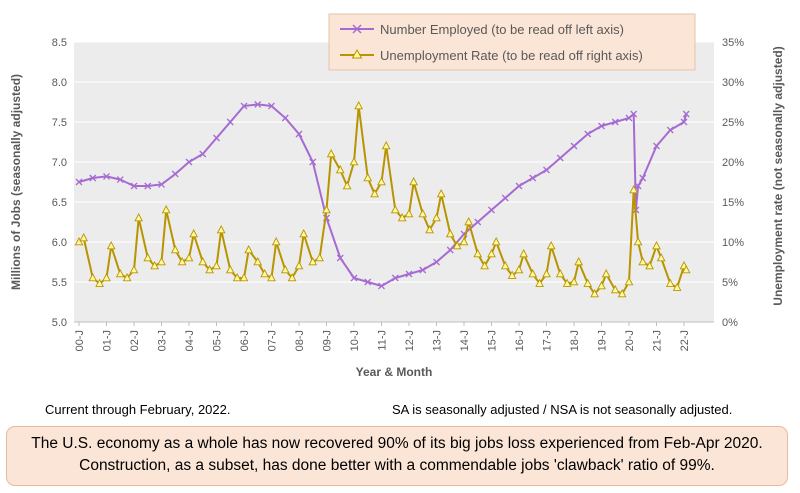 The image size is (800, 493). What do you see at coordinates (59, 83) in the screenshot?
I see `left-tick-label: 8.0` at bounding box center [59, 83].